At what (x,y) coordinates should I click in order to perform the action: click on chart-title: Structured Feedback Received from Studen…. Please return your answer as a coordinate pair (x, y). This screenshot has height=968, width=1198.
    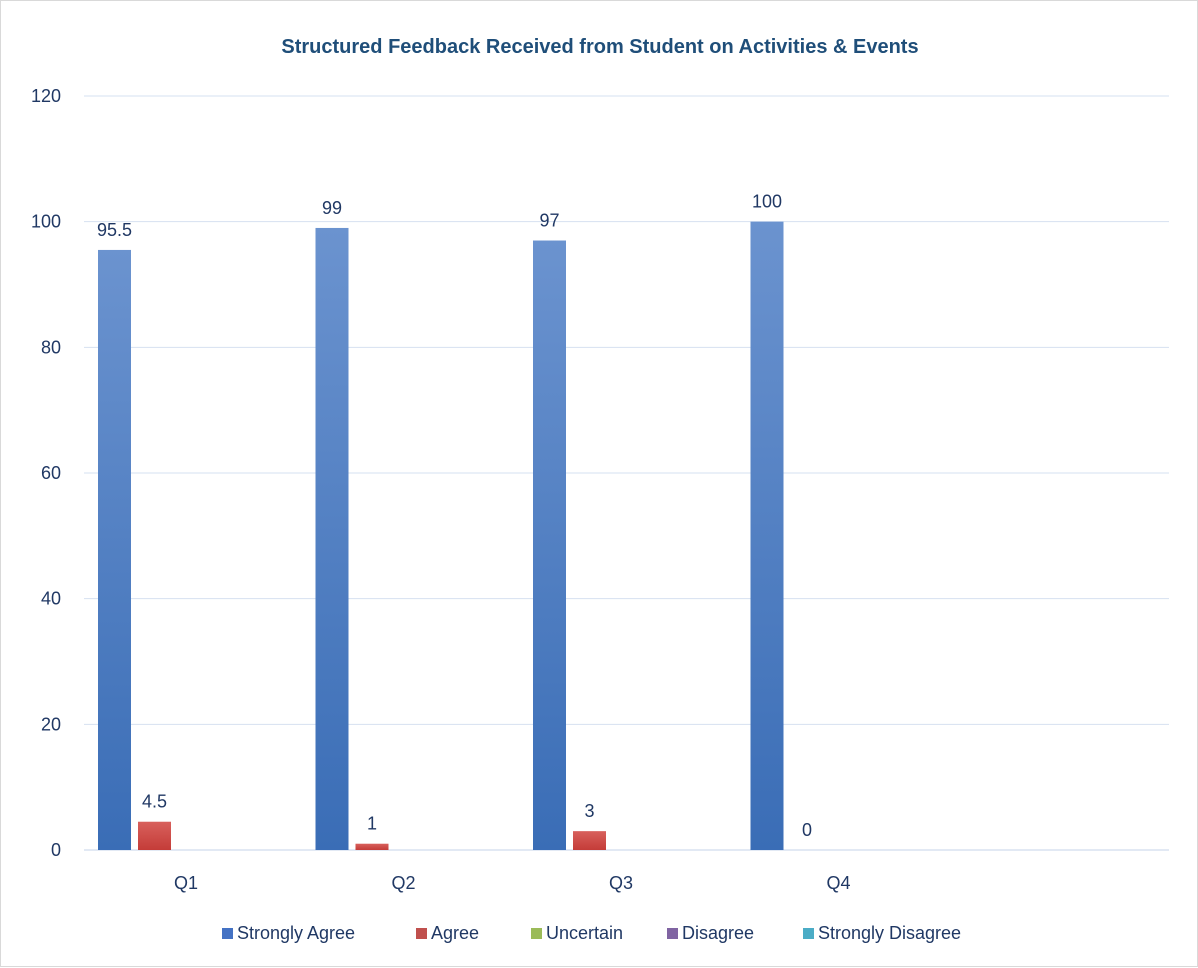
    Looking at the image, I should click on (599, 47).